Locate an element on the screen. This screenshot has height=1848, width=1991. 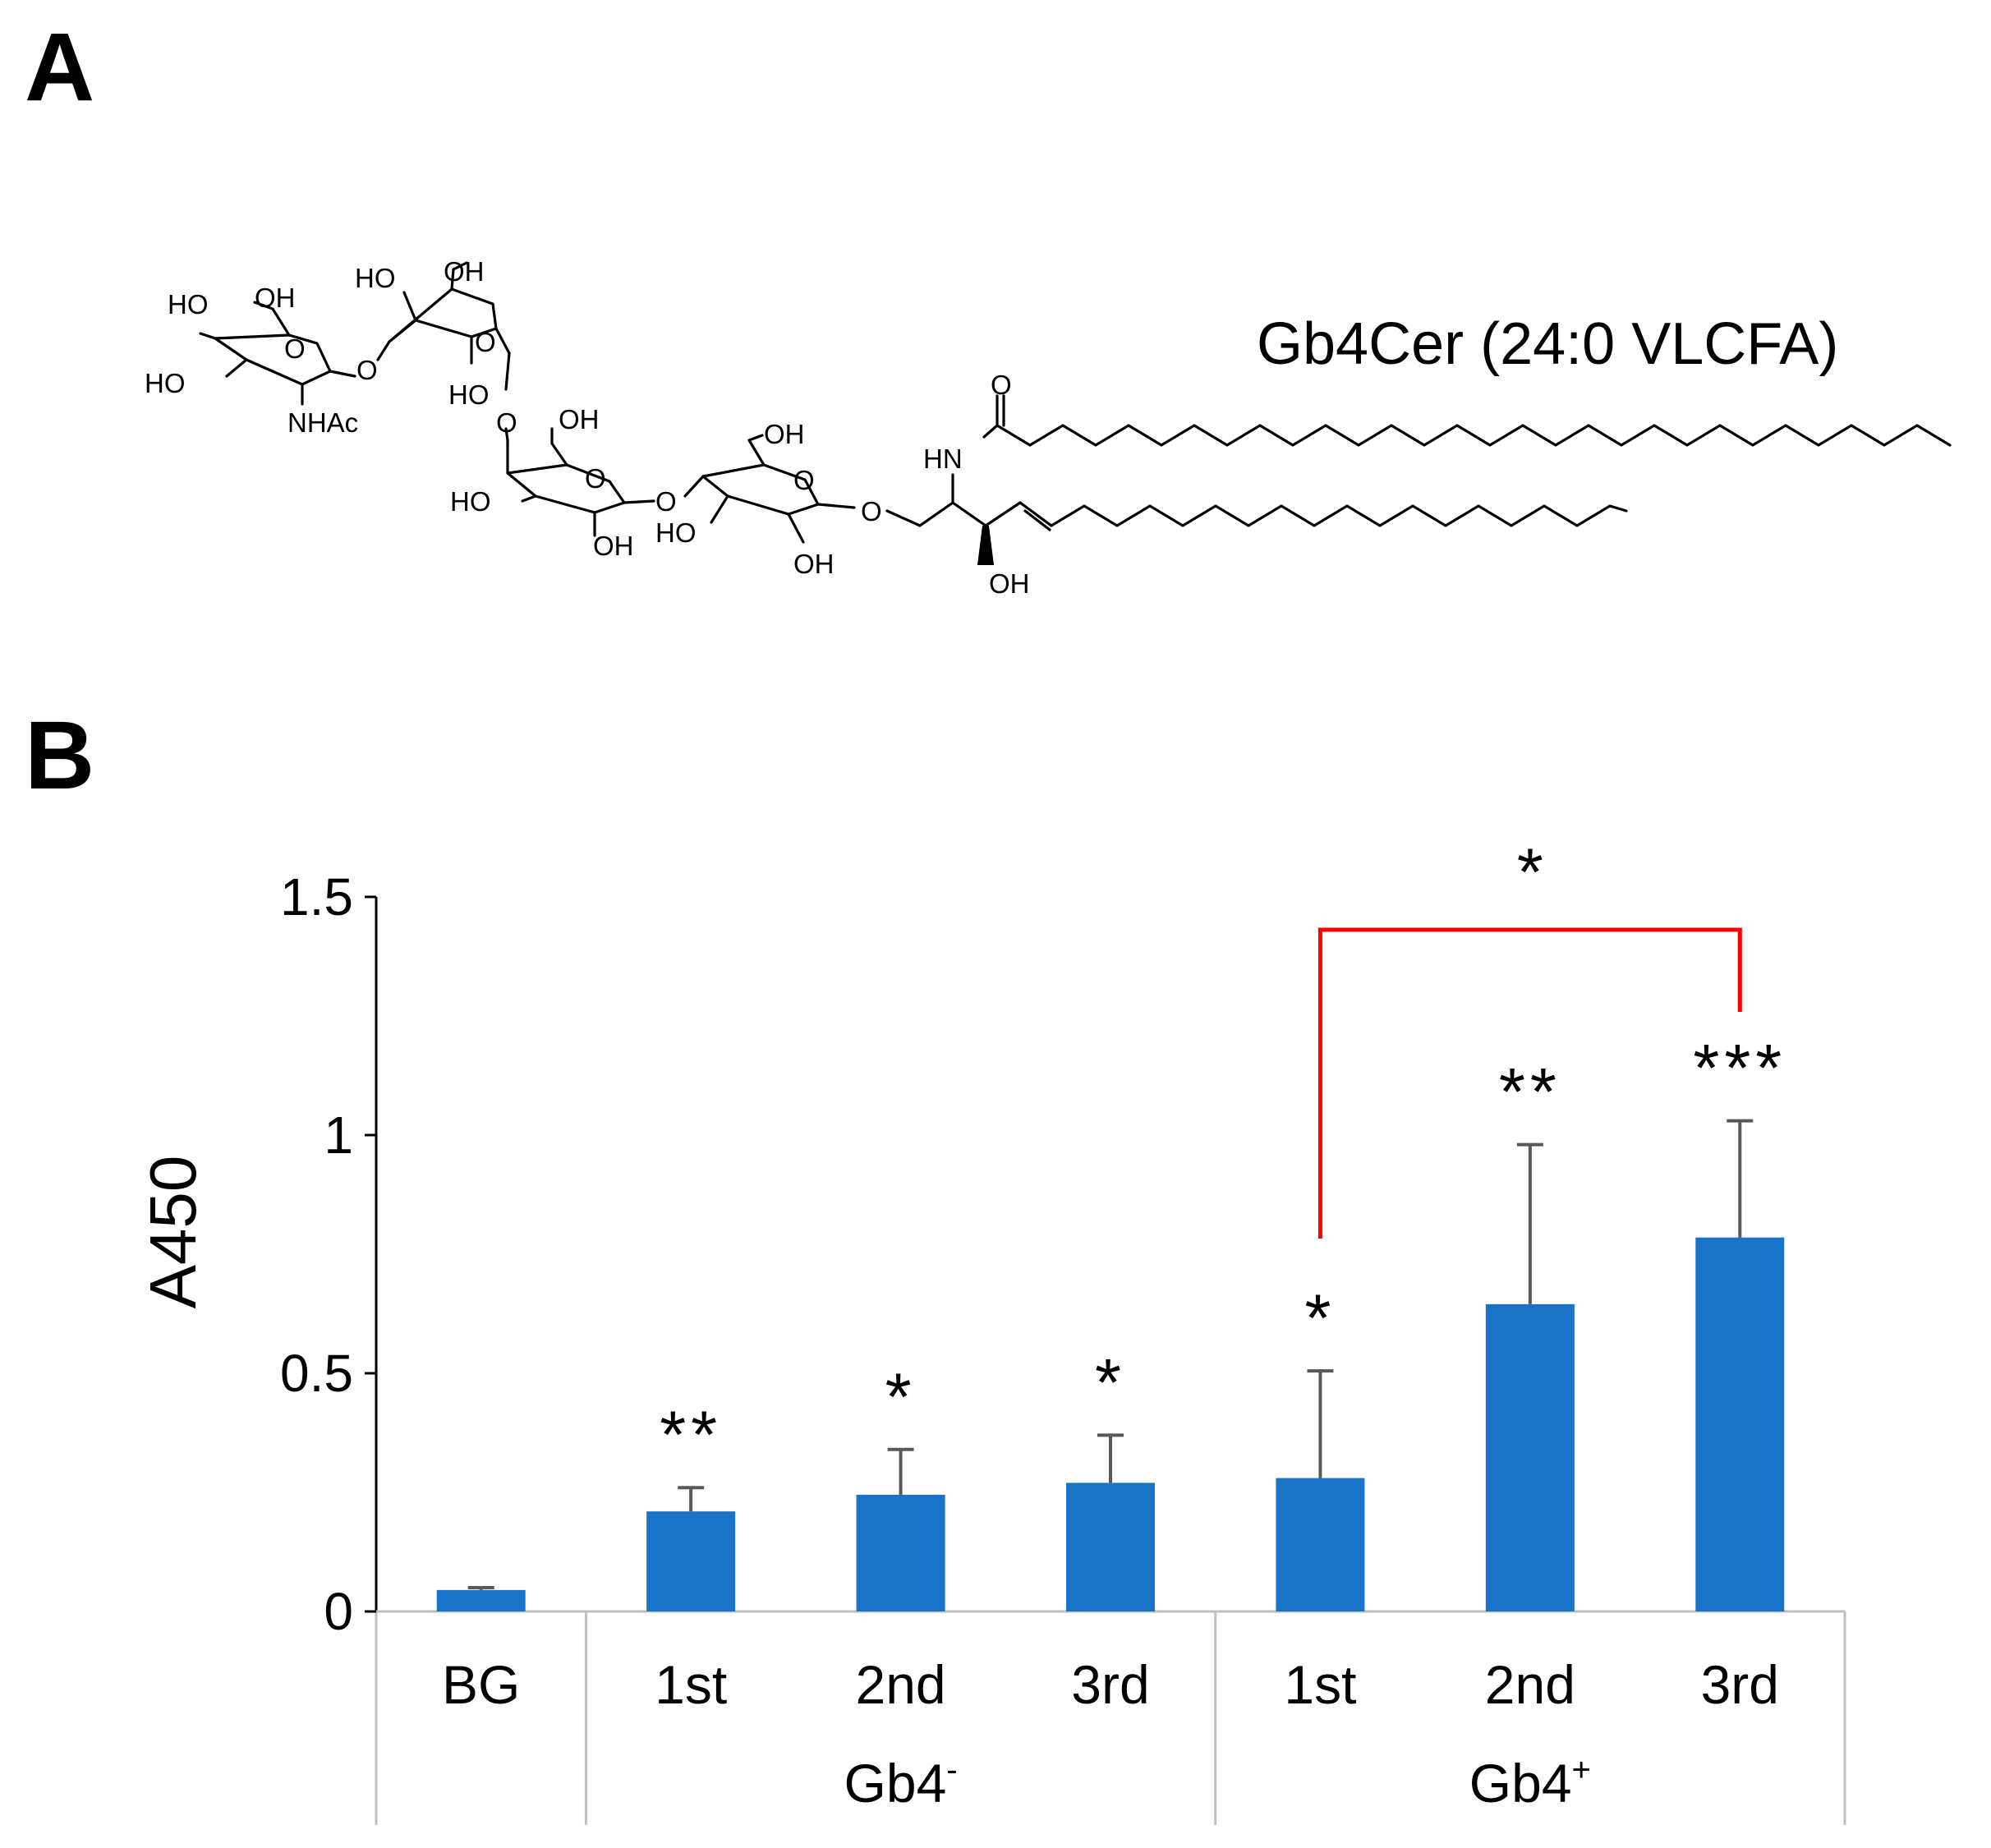
significance-marker: *** is located at coordinates (1739, 1069).